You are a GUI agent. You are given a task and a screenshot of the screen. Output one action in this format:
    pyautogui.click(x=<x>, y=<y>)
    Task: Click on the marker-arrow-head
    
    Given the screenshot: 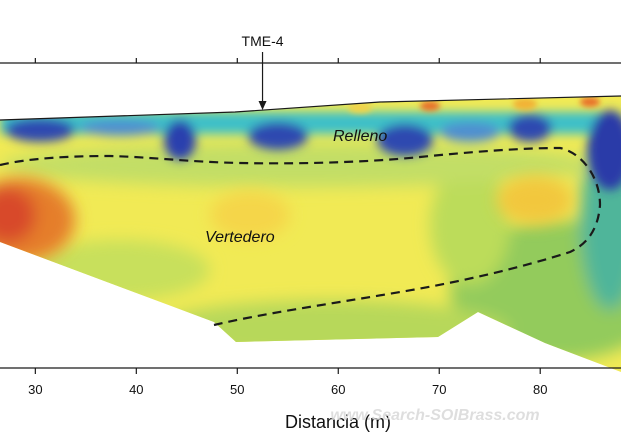 What is the action you would take?
    pyautogui.click(x=262, y=105)
    